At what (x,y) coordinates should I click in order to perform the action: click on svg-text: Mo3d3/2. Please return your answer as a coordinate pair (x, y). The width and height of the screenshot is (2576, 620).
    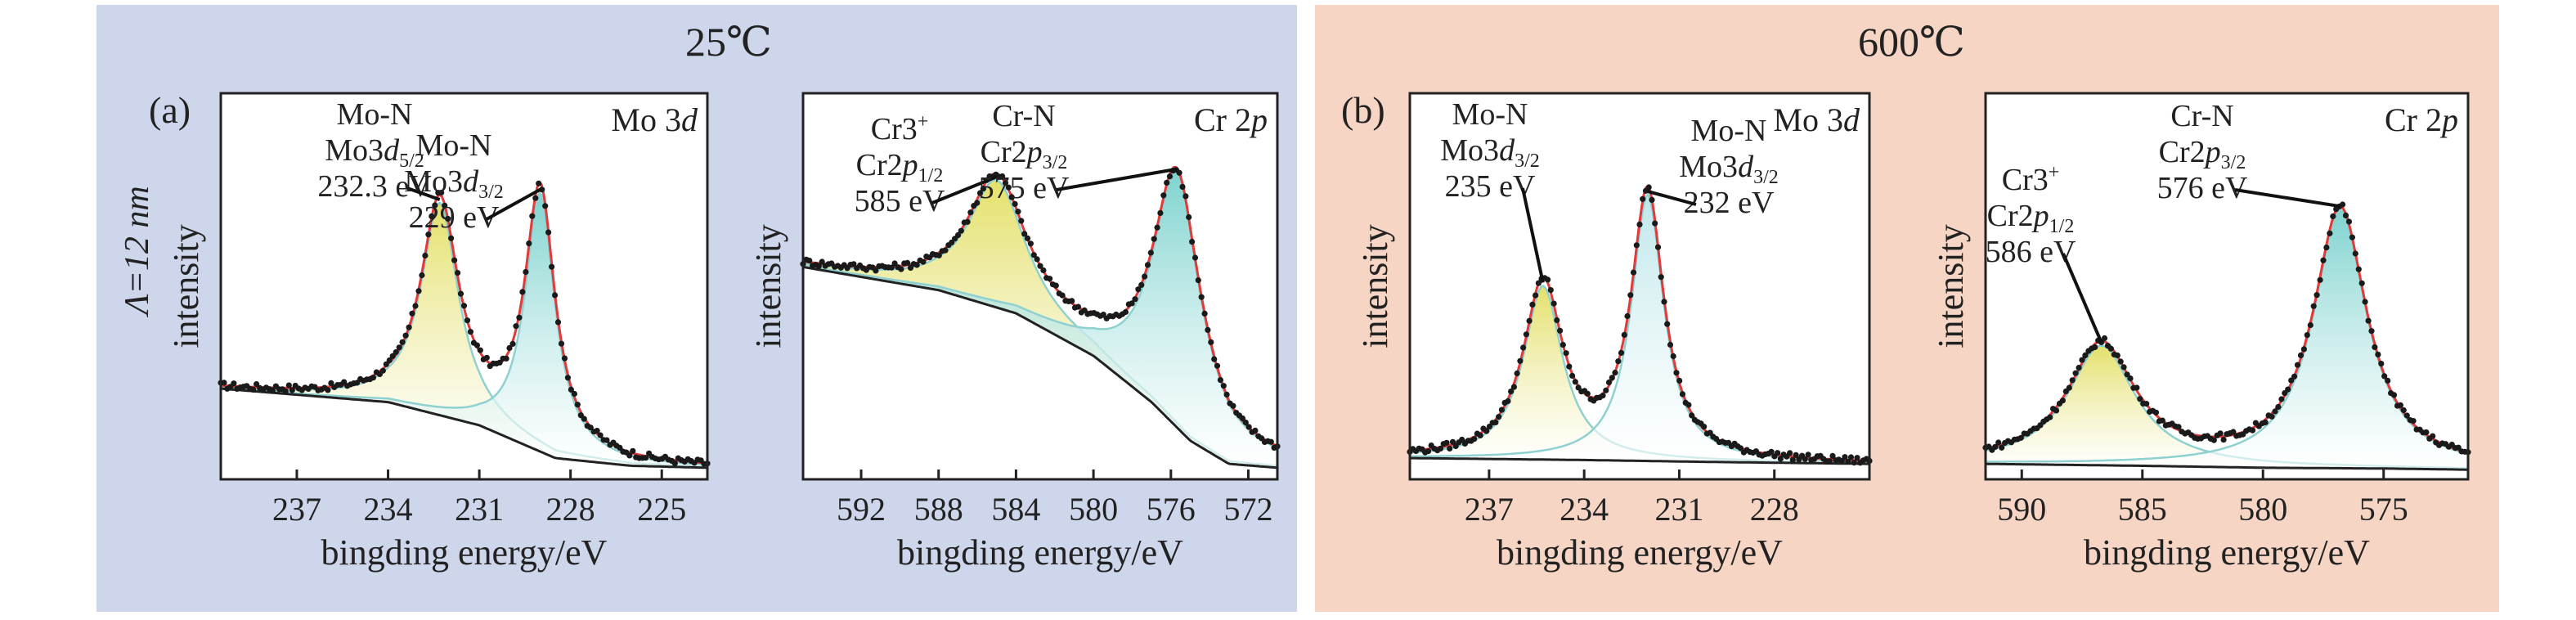
    Looking at the image, I should click on (1729, 169).